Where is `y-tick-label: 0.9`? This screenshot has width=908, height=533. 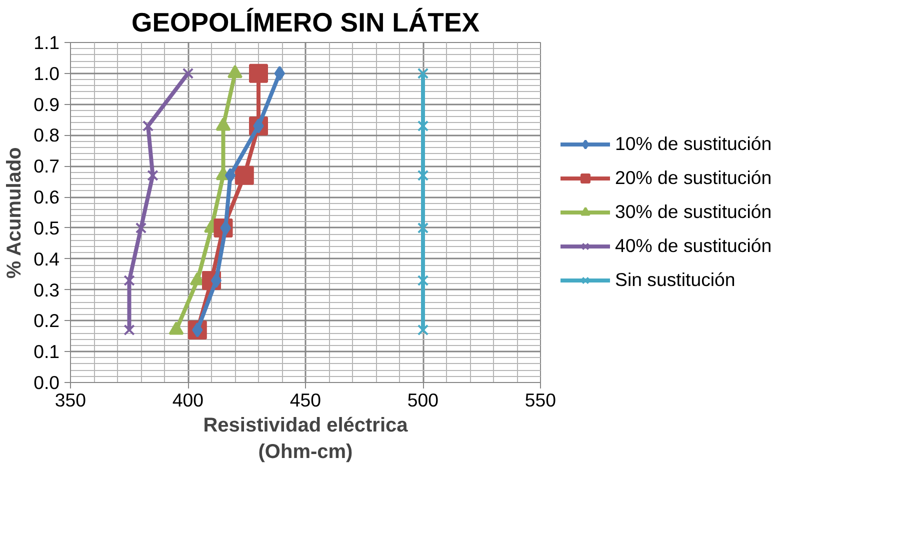 y-tick-label: 0.9 is located at coordinates (47, 104).